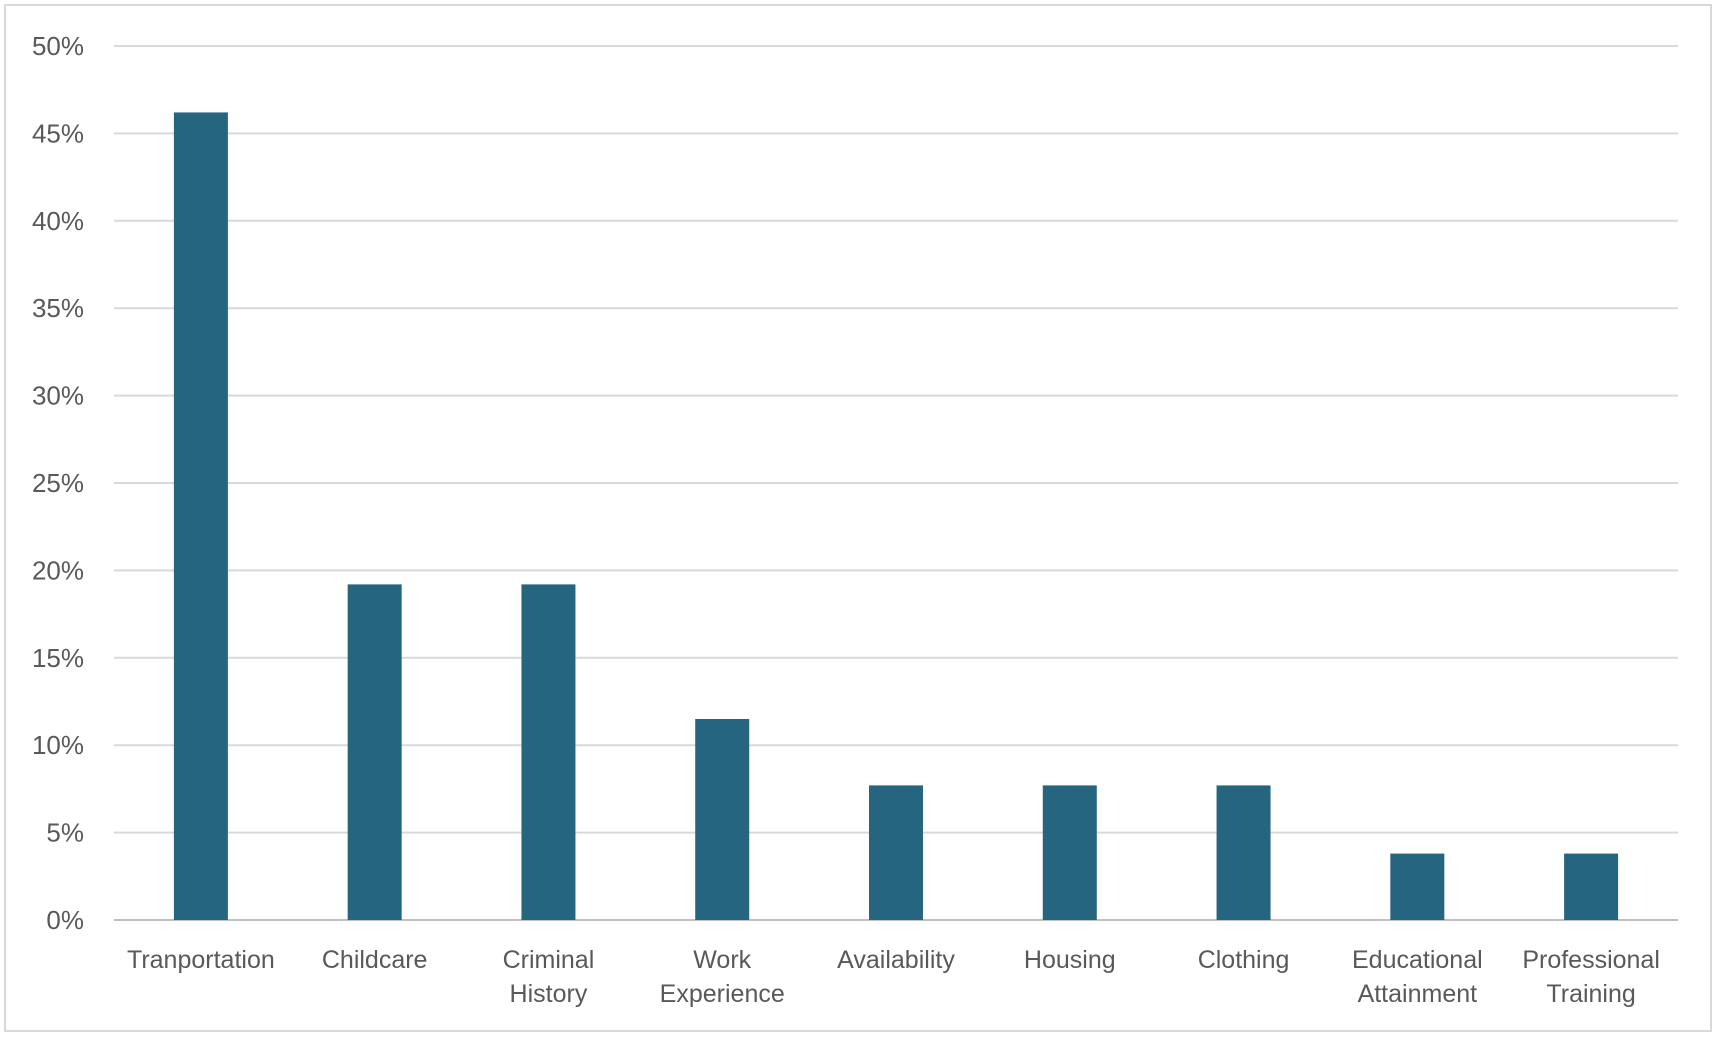 This screenshot has width=1720, height=1040. What do you see at coordinates (58, 396) in the screenshot?
I see `y-tick-label: 30%` at bounding box center [58, 396].